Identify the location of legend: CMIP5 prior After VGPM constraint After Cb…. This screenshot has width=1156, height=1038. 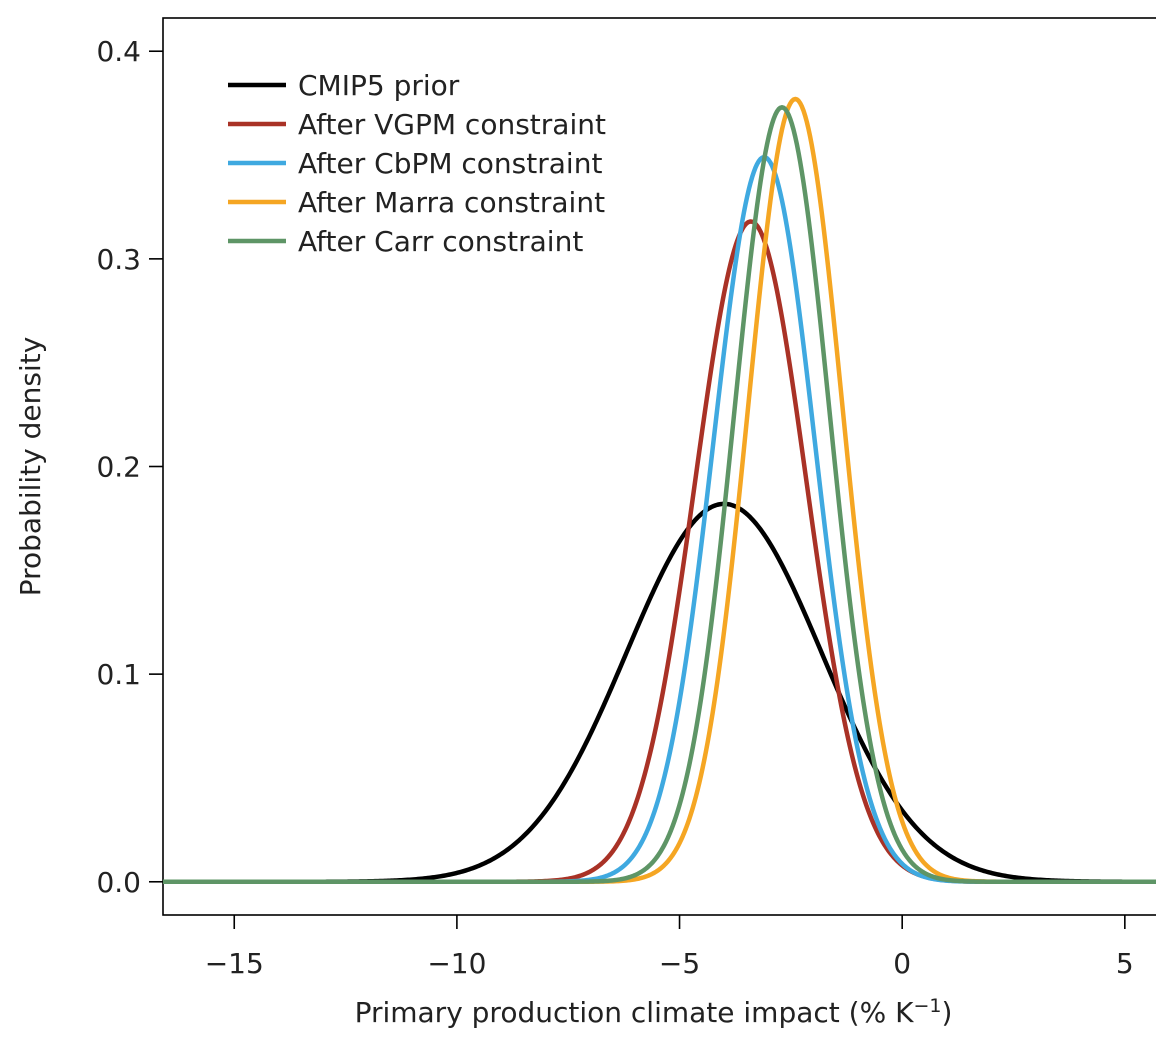
(417, 163).